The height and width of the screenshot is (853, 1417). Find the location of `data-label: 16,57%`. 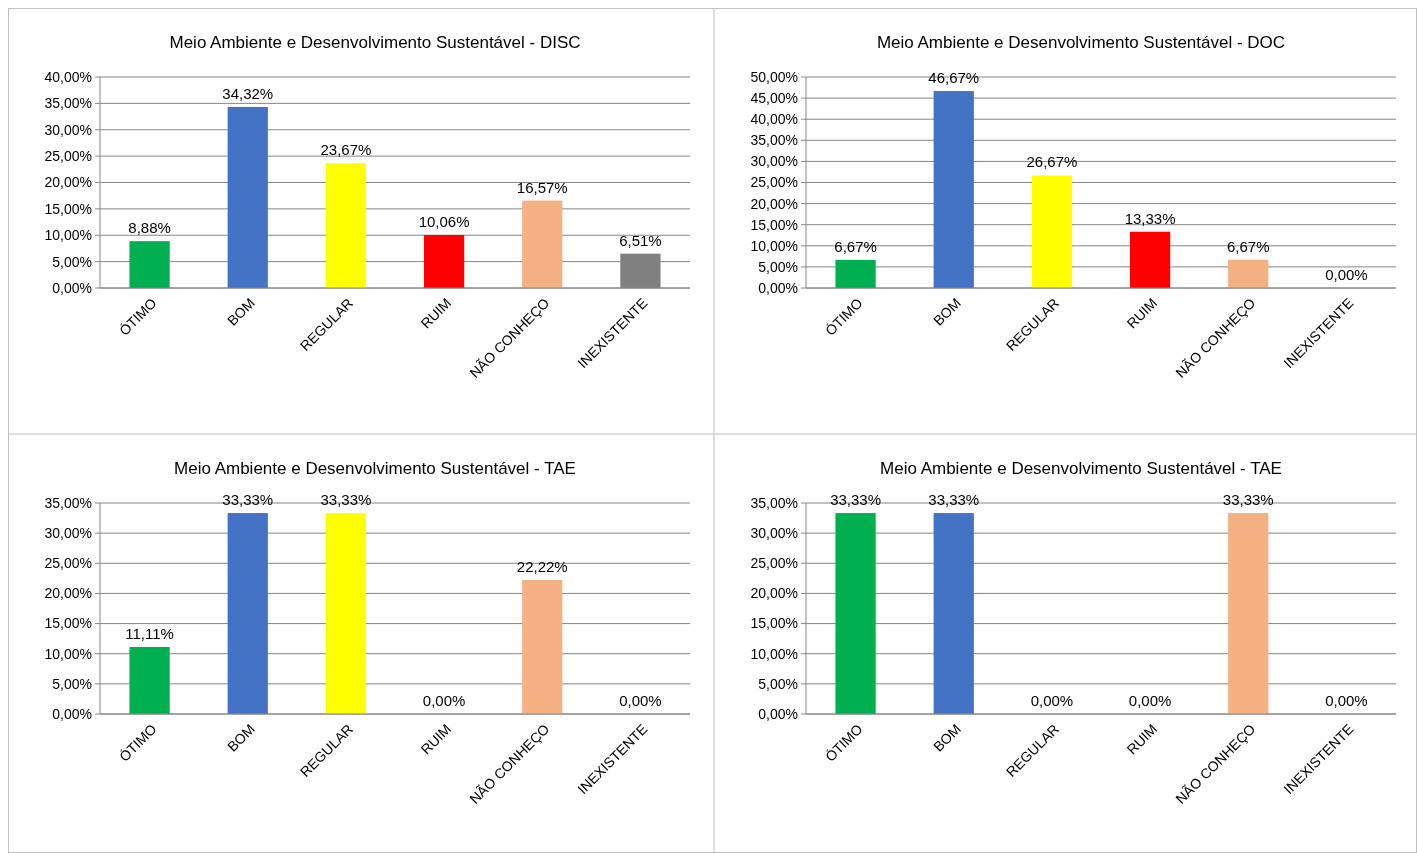

data-label: 16,57% is located at coordinates (542, 187).